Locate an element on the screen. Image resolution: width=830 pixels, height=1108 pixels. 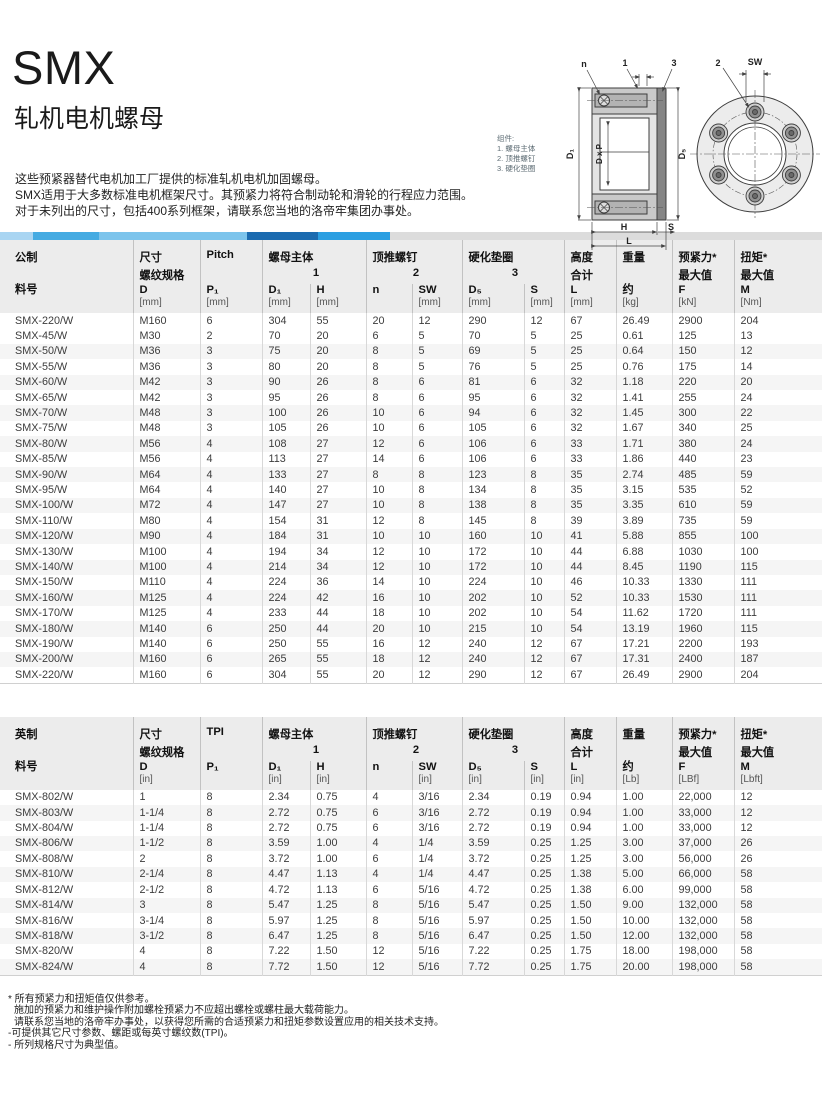
table-cell: 1/4 is located at coordinates (437, 859).